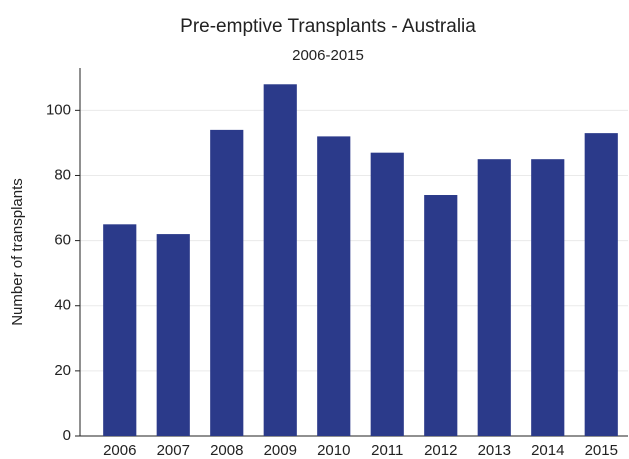  I want to click on y-tick-label: 40, so click(62, 305).